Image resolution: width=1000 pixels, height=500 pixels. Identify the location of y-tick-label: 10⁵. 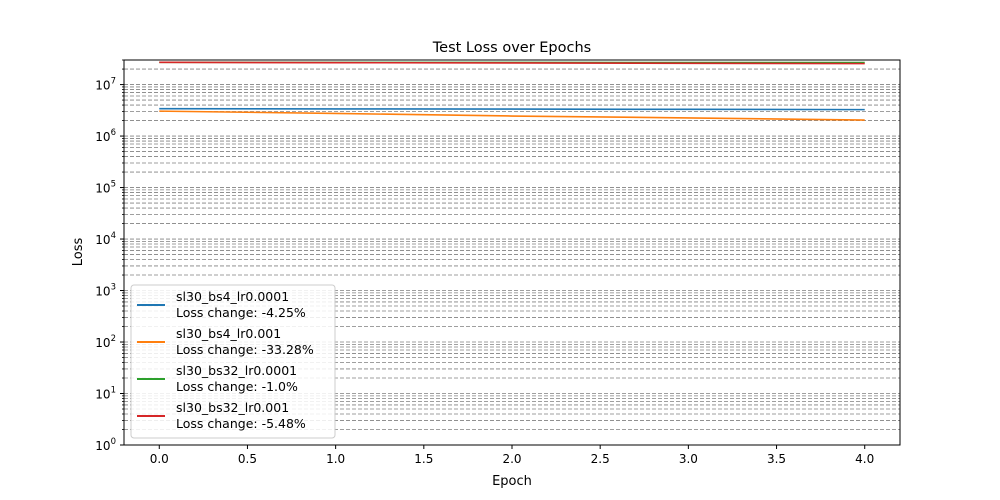
(105, 188).